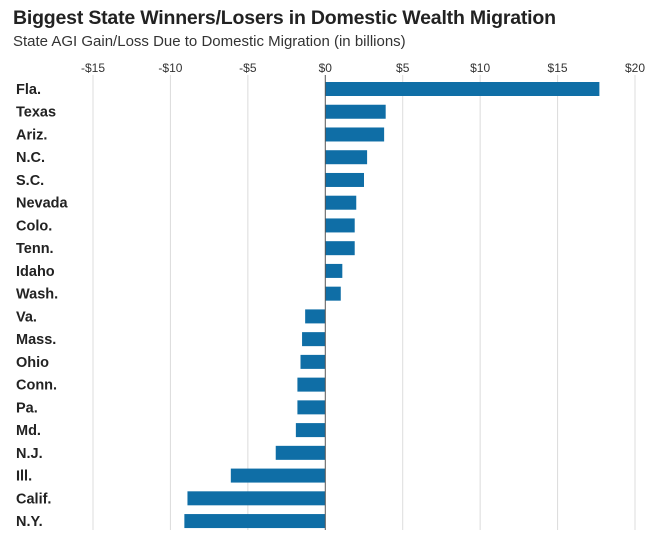  I want to click on category-label: Fla., so click(28, 90).